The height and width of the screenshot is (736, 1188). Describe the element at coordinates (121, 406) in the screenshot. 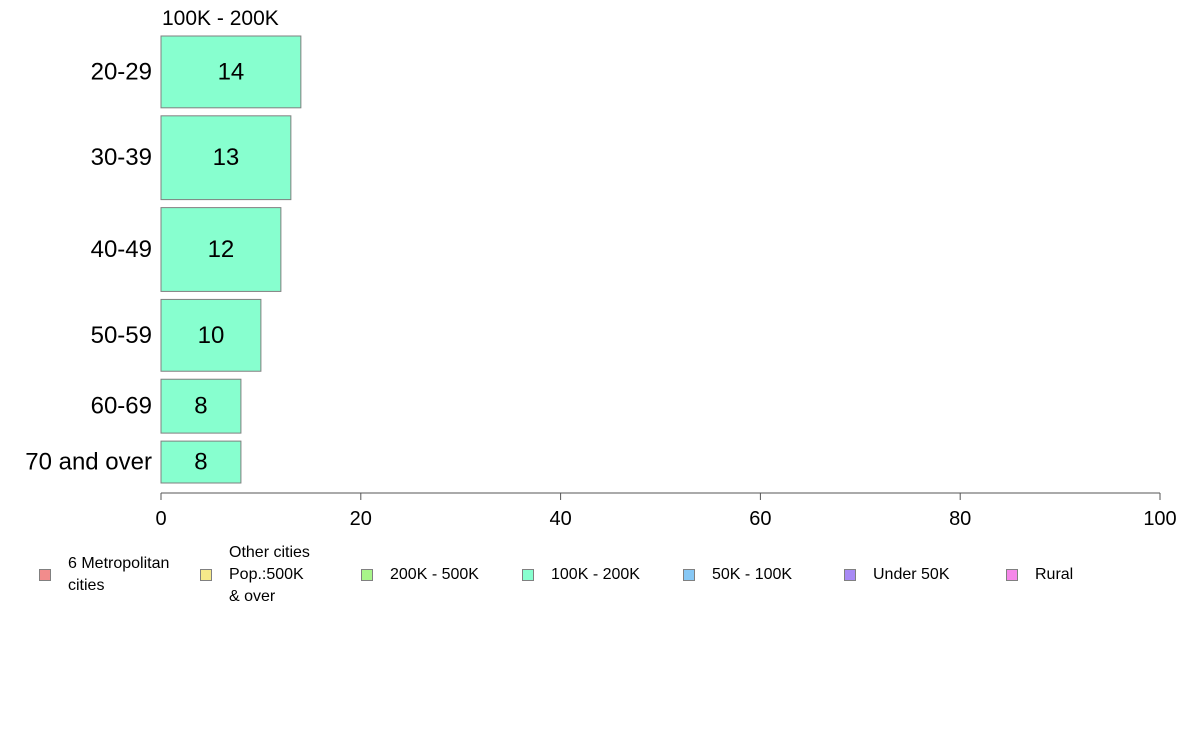

I see `category-label: 60-69` at that location.